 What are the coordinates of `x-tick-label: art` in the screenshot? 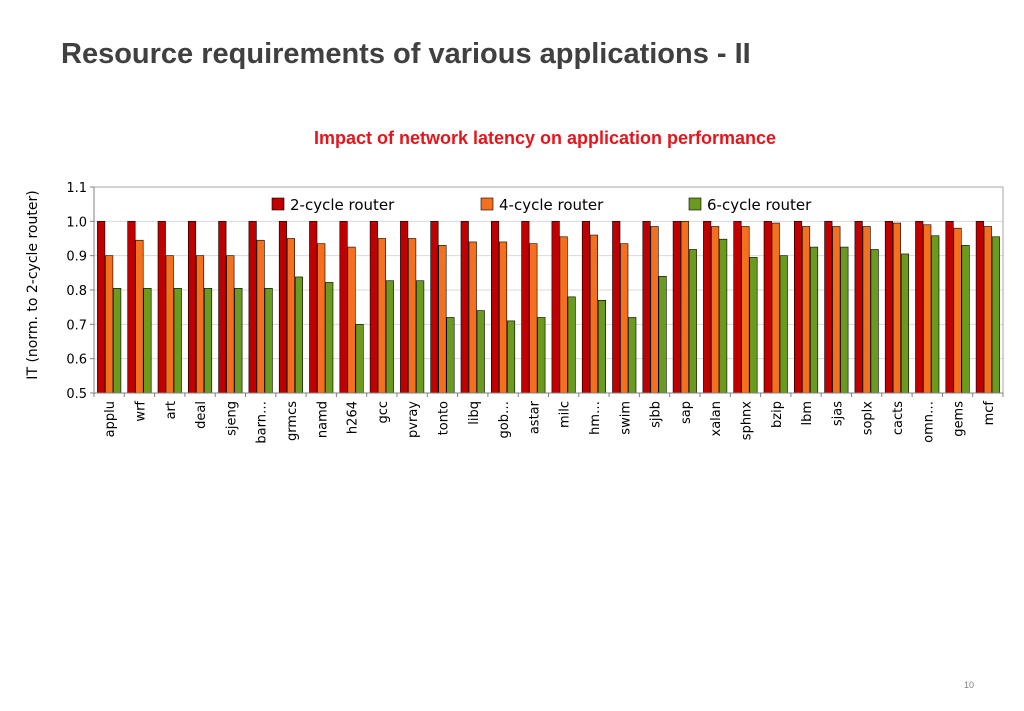 It's located at (171, 410).